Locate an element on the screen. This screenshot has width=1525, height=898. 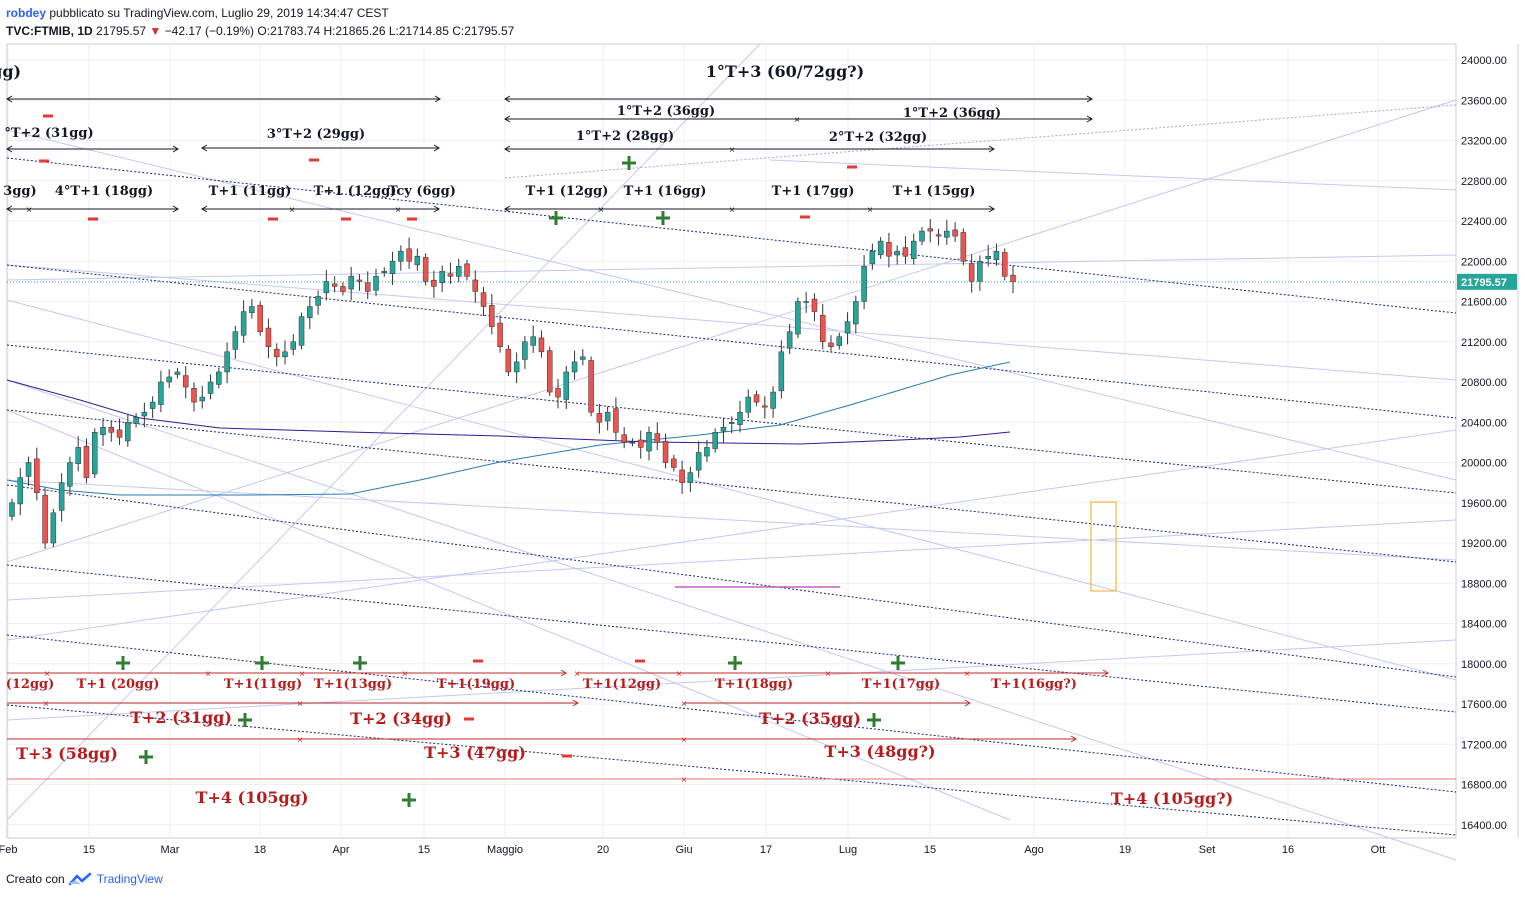
cycle-label: 1°T+3 (60/72gg?) is located at coordinates (785, 71).